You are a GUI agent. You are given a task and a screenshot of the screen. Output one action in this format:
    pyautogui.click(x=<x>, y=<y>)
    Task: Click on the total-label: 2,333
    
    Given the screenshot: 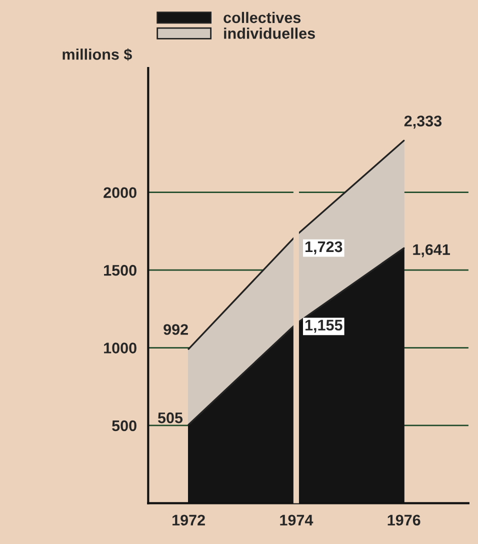 What is the action you would take?
    pyautogui.click(x=423, y=122)
    